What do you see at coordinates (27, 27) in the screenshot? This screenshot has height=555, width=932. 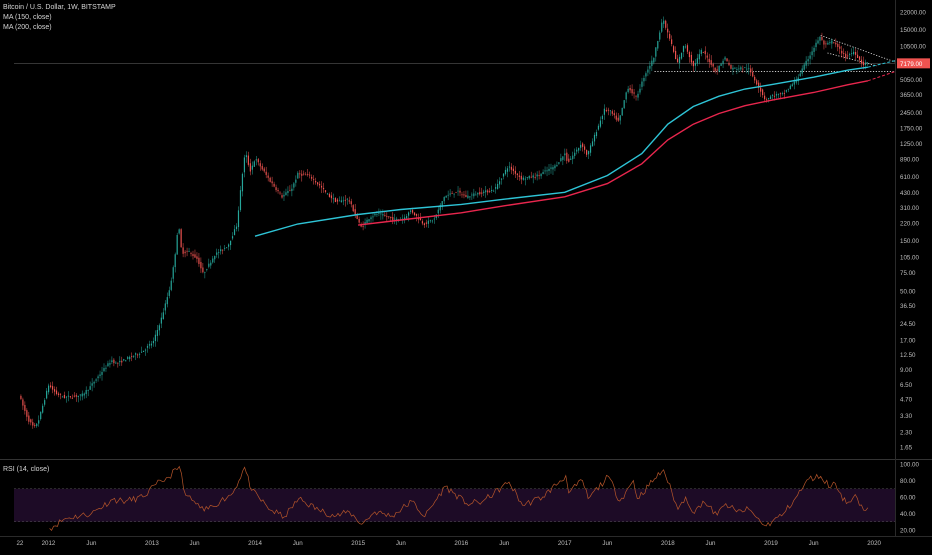 I see `ma200-legend: MA (200, close)` at bounding box center [27, 27].